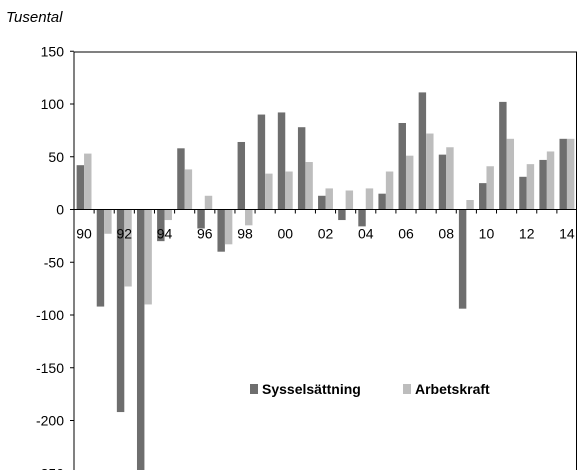  Describe the element at coordinates (50, 421) in the screenshot. I see `y-tick-label: -200` at that location.